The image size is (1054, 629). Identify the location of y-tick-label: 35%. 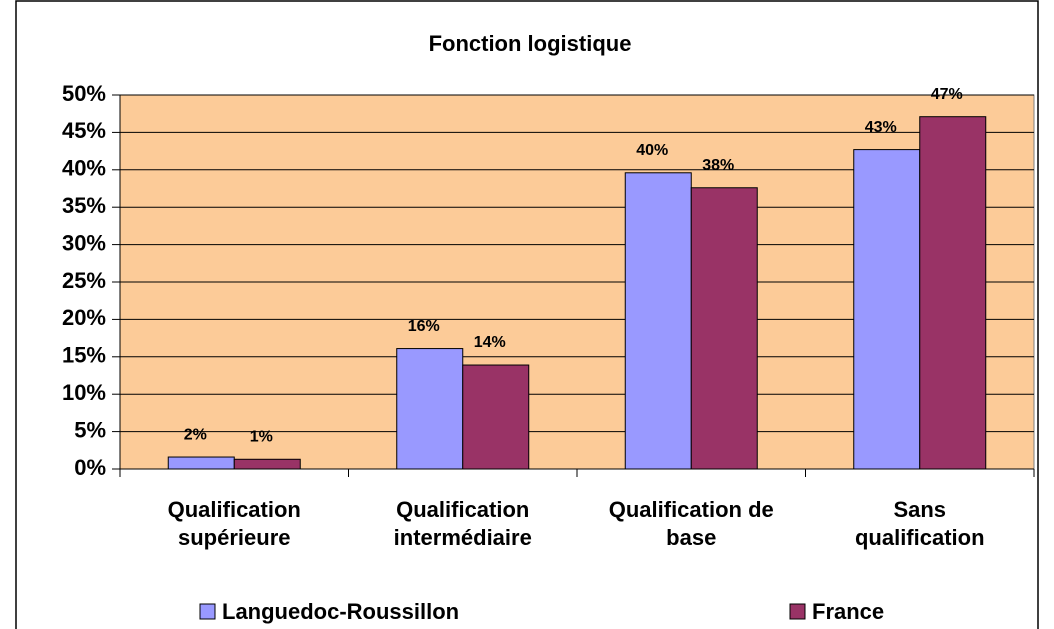
(84, 205).